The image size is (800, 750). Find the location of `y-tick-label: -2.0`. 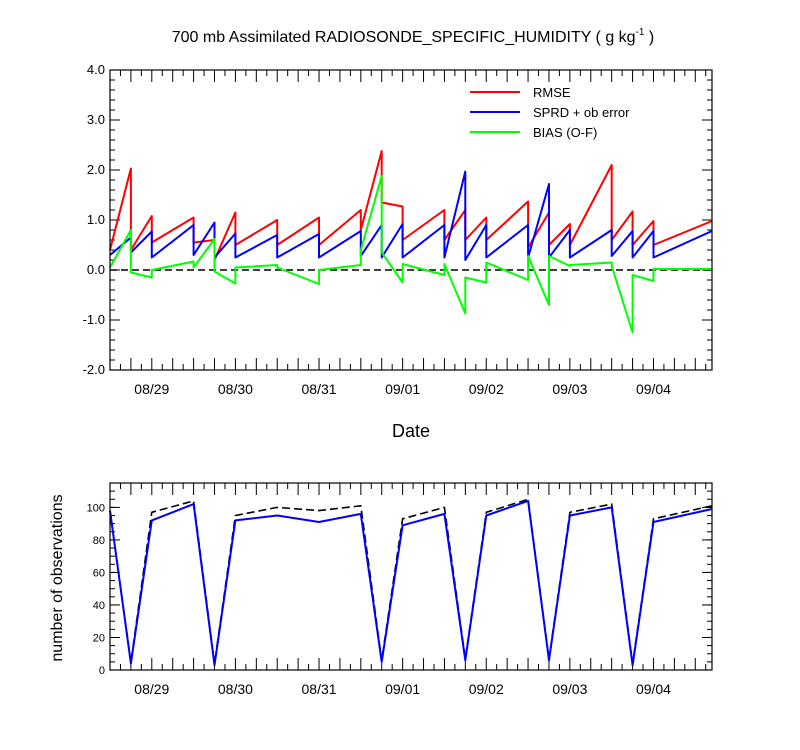

y-tick-label: -2.0 is located at coordinates (94, 369).